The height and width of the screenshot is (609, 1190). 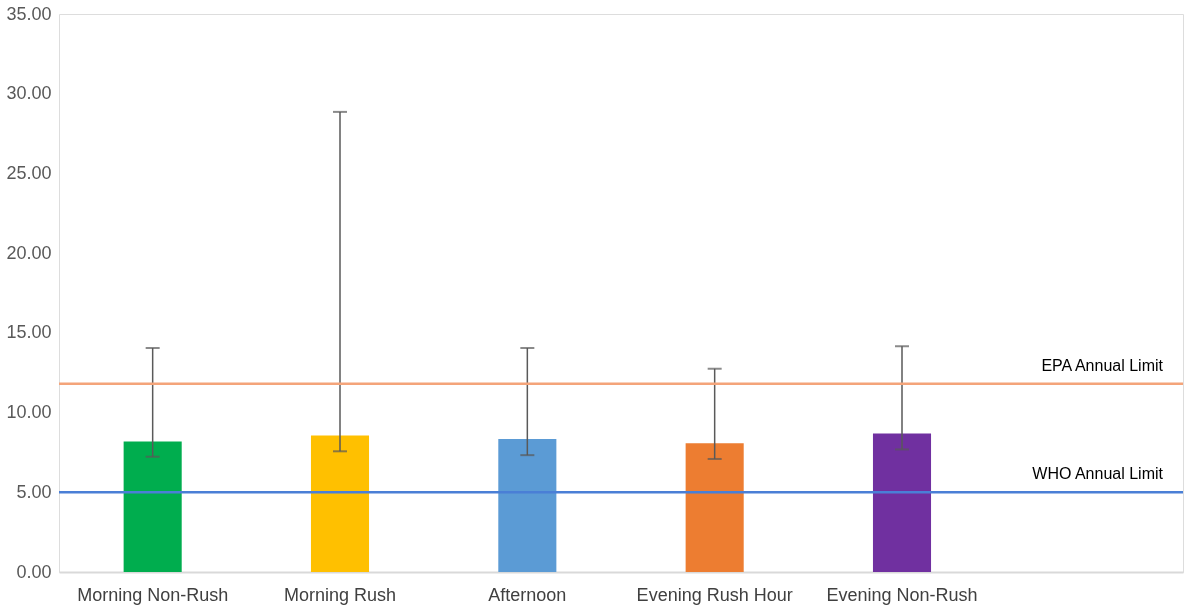 I want to click on ref-line-label: WHO Annual Limit, so click(x=1098, y=474).